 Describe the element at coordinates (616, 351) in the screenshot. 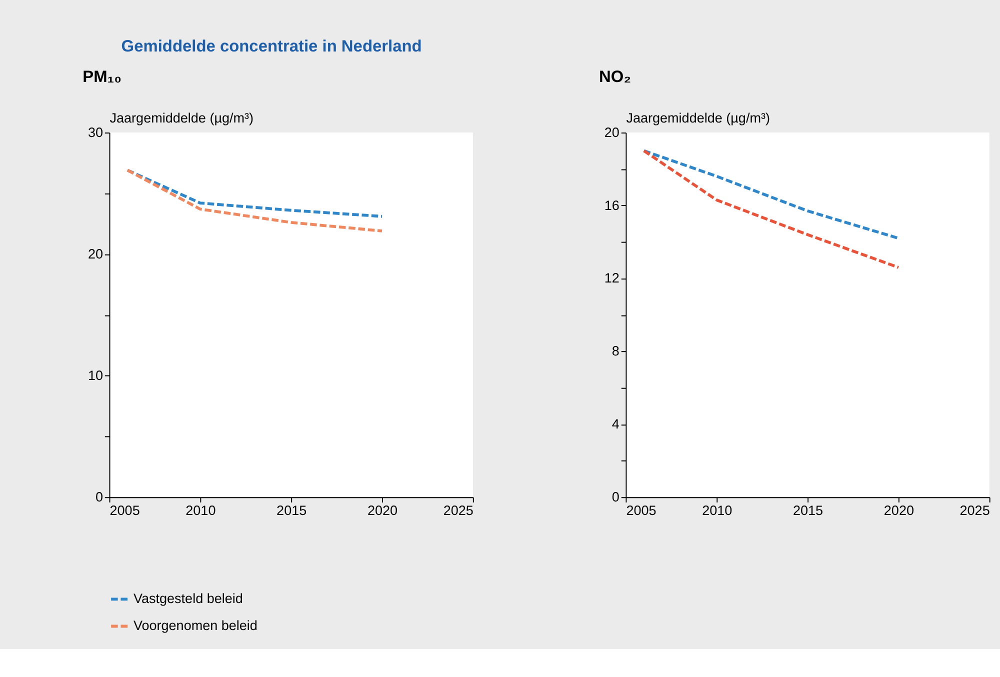

I see `y-tick-label: 8` at that location.